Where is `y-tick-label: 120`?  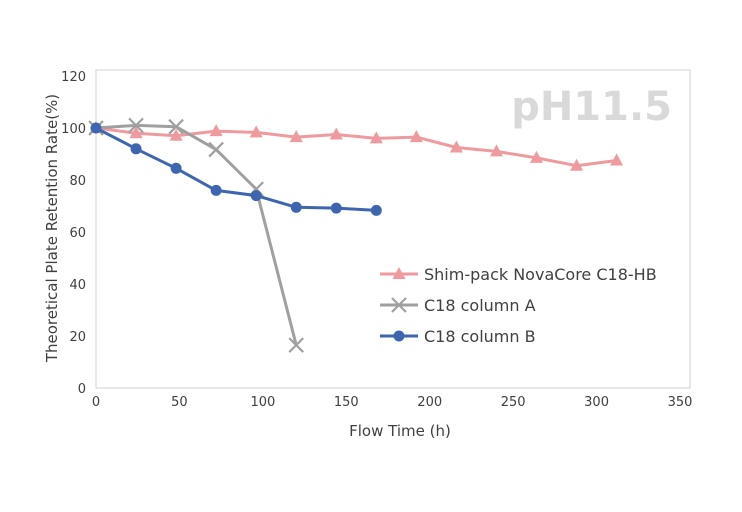 y-tick-label: 120 is located at coordinates (73, 77).